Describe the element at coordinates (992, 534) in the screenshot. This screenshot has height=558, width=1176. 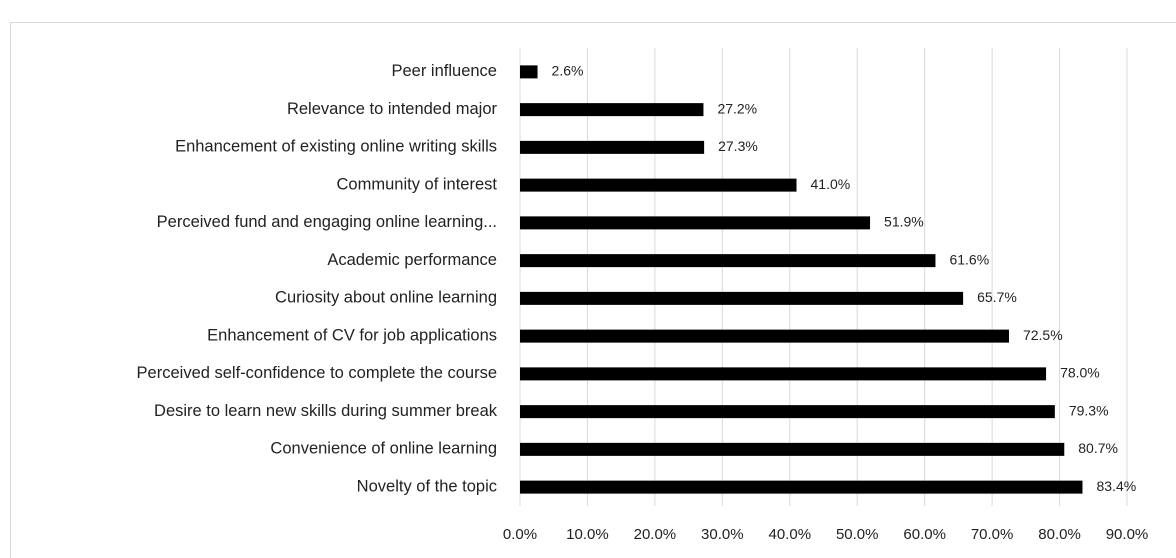
I see `x-tick-label: 70.0%` at that location.